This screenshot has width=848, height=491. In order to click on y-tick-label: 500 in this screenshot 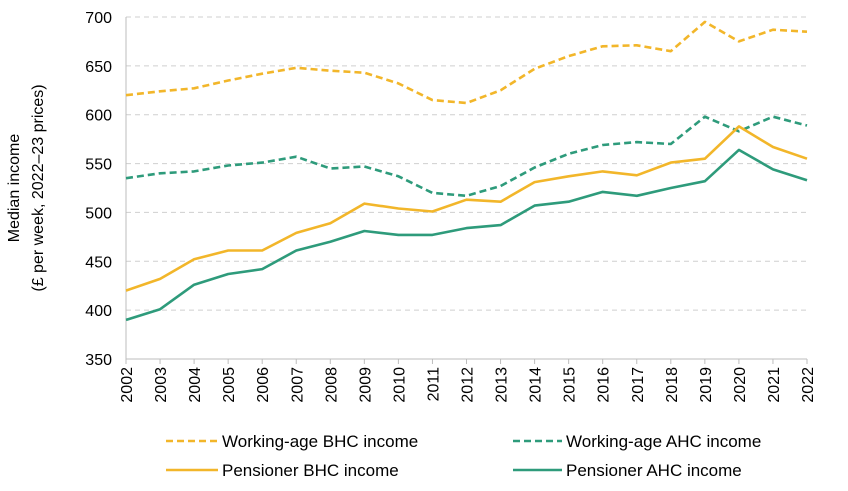, I will do `click(98, 213)`.